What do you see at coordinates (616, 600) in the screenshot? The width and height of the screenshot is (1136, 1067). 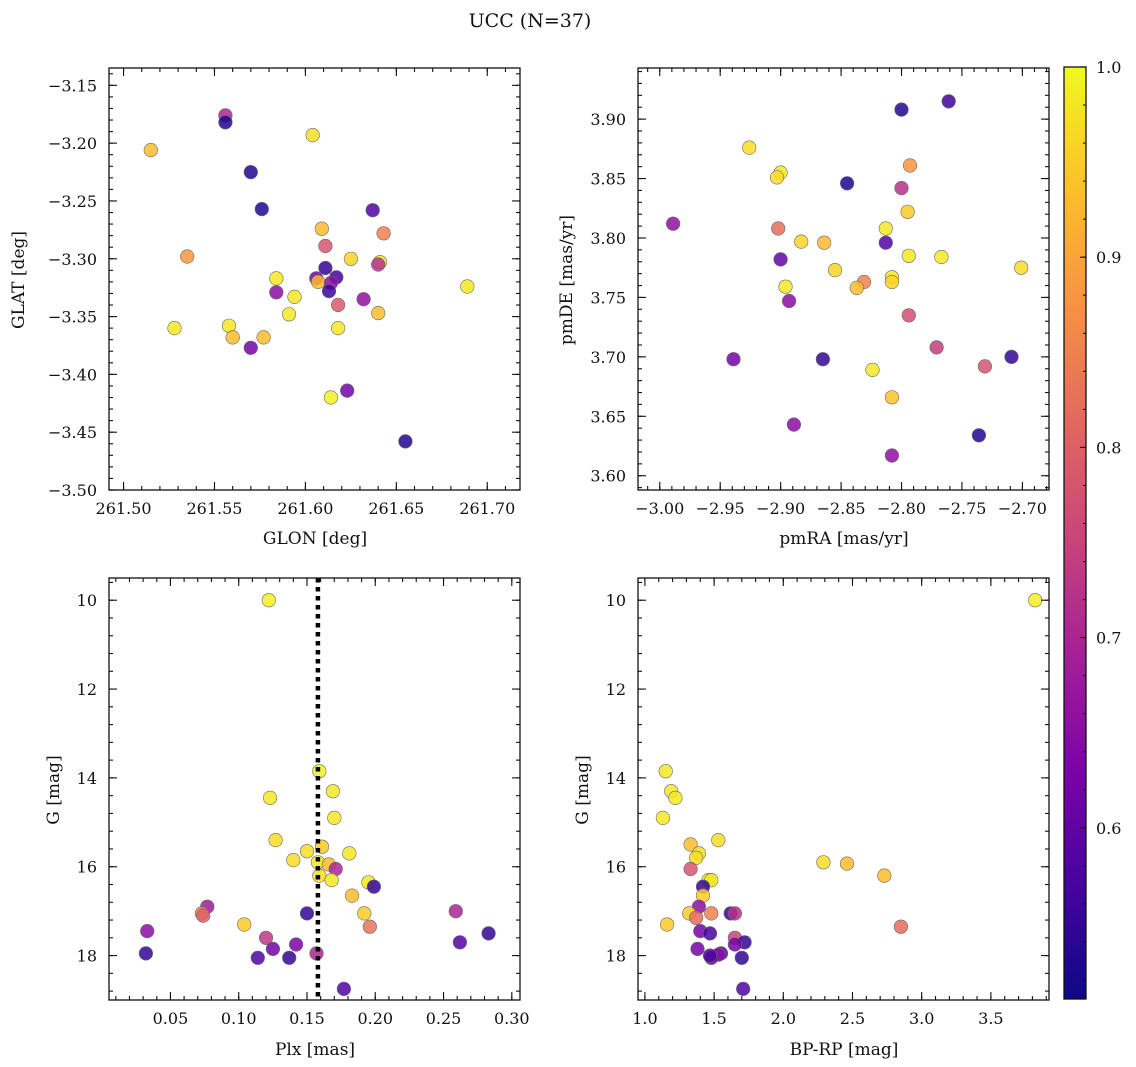 I see `y-tick-label: 10` at bounding box center [616, 600].